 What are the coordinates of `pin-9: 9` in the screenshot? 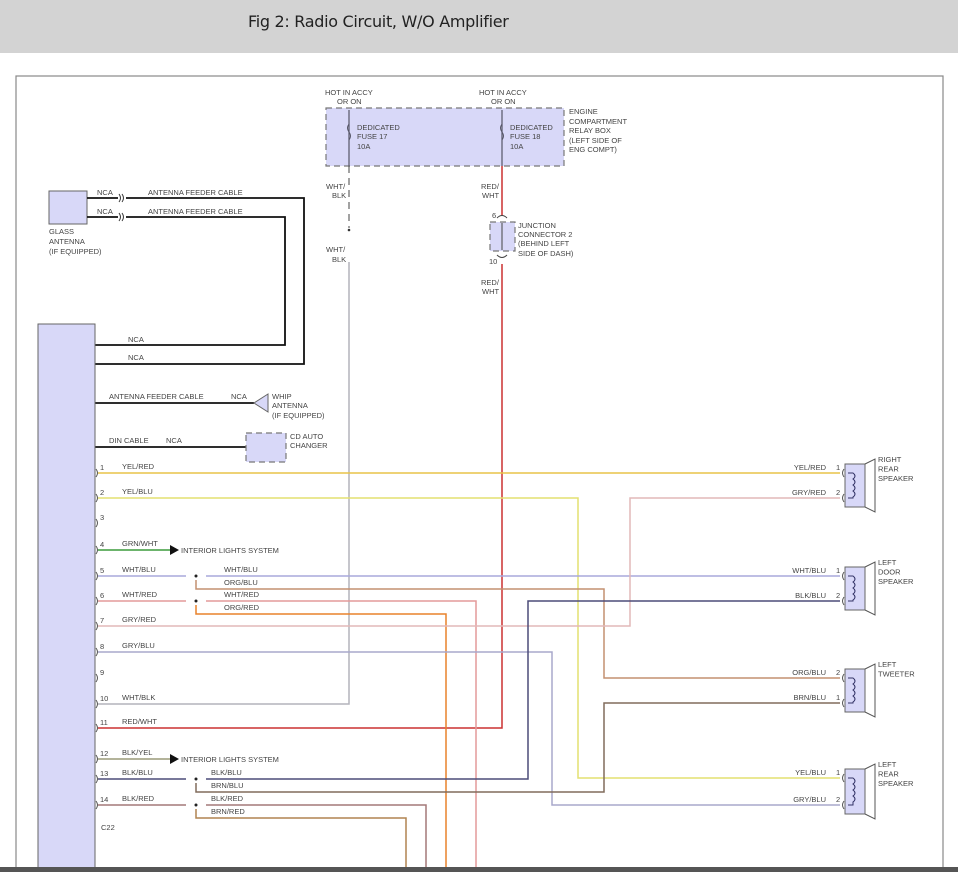 It's located at (99, 675).